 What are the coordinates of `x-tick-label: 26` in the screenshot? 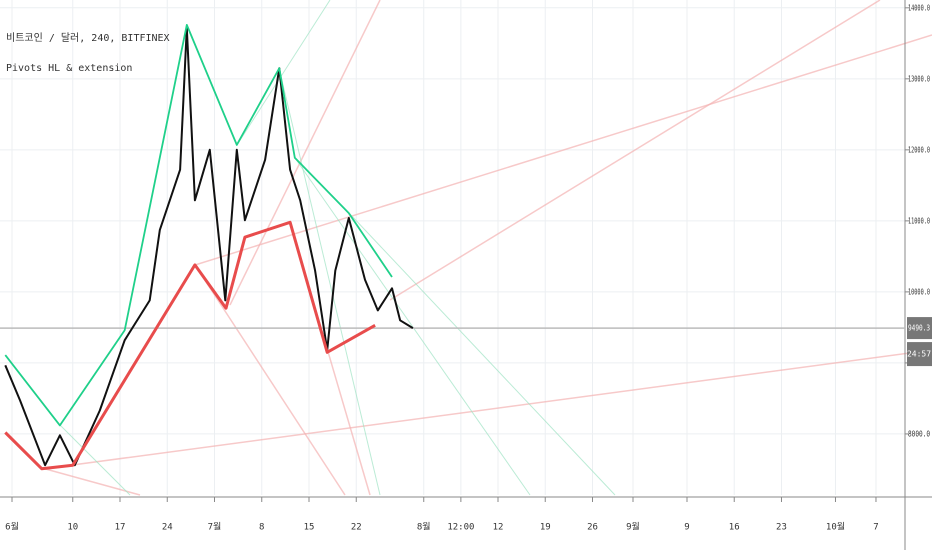 It's located at (592, 528).